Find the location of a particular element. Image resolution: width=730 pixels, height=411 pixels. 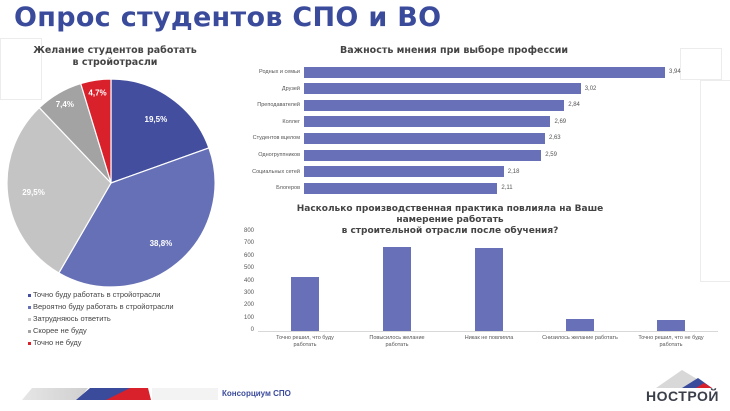

hbar-row: Друзей 3,02 is located at coordinates (408, 89).